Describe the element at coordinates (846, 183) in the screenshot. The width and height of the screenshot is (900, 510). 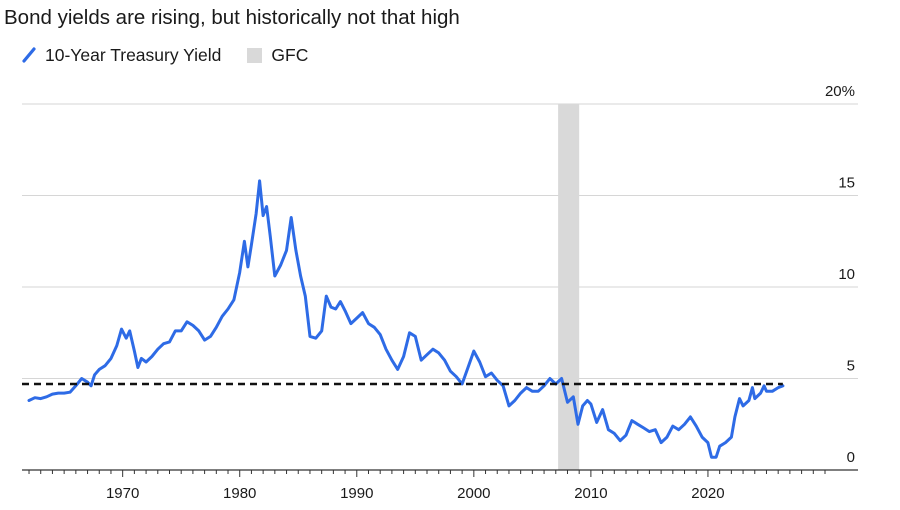
I see `y-tick-label-15: 15` at that location.